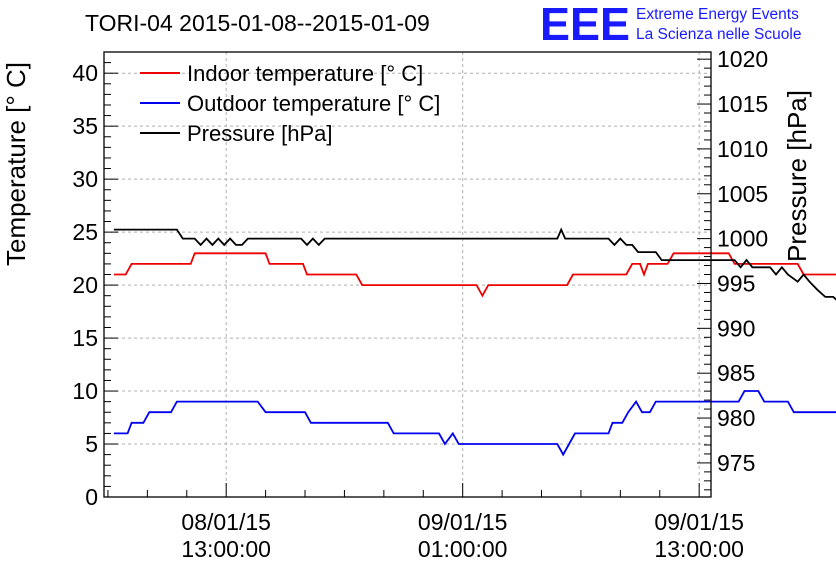  Describe the element at coordinates (85, 285) in the screenshot. I see `y-left-tick-label: 20` at that location.